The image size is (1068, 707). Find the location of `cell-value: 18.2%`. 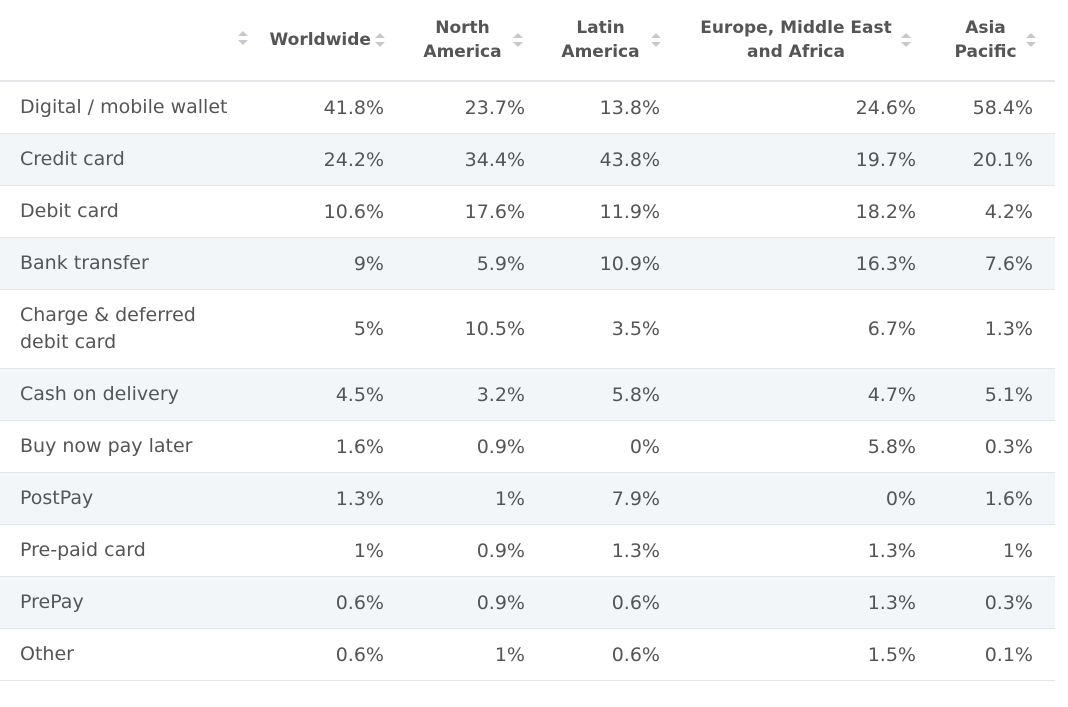

cell-value: 18.2% is located at coordinates (885, 211).